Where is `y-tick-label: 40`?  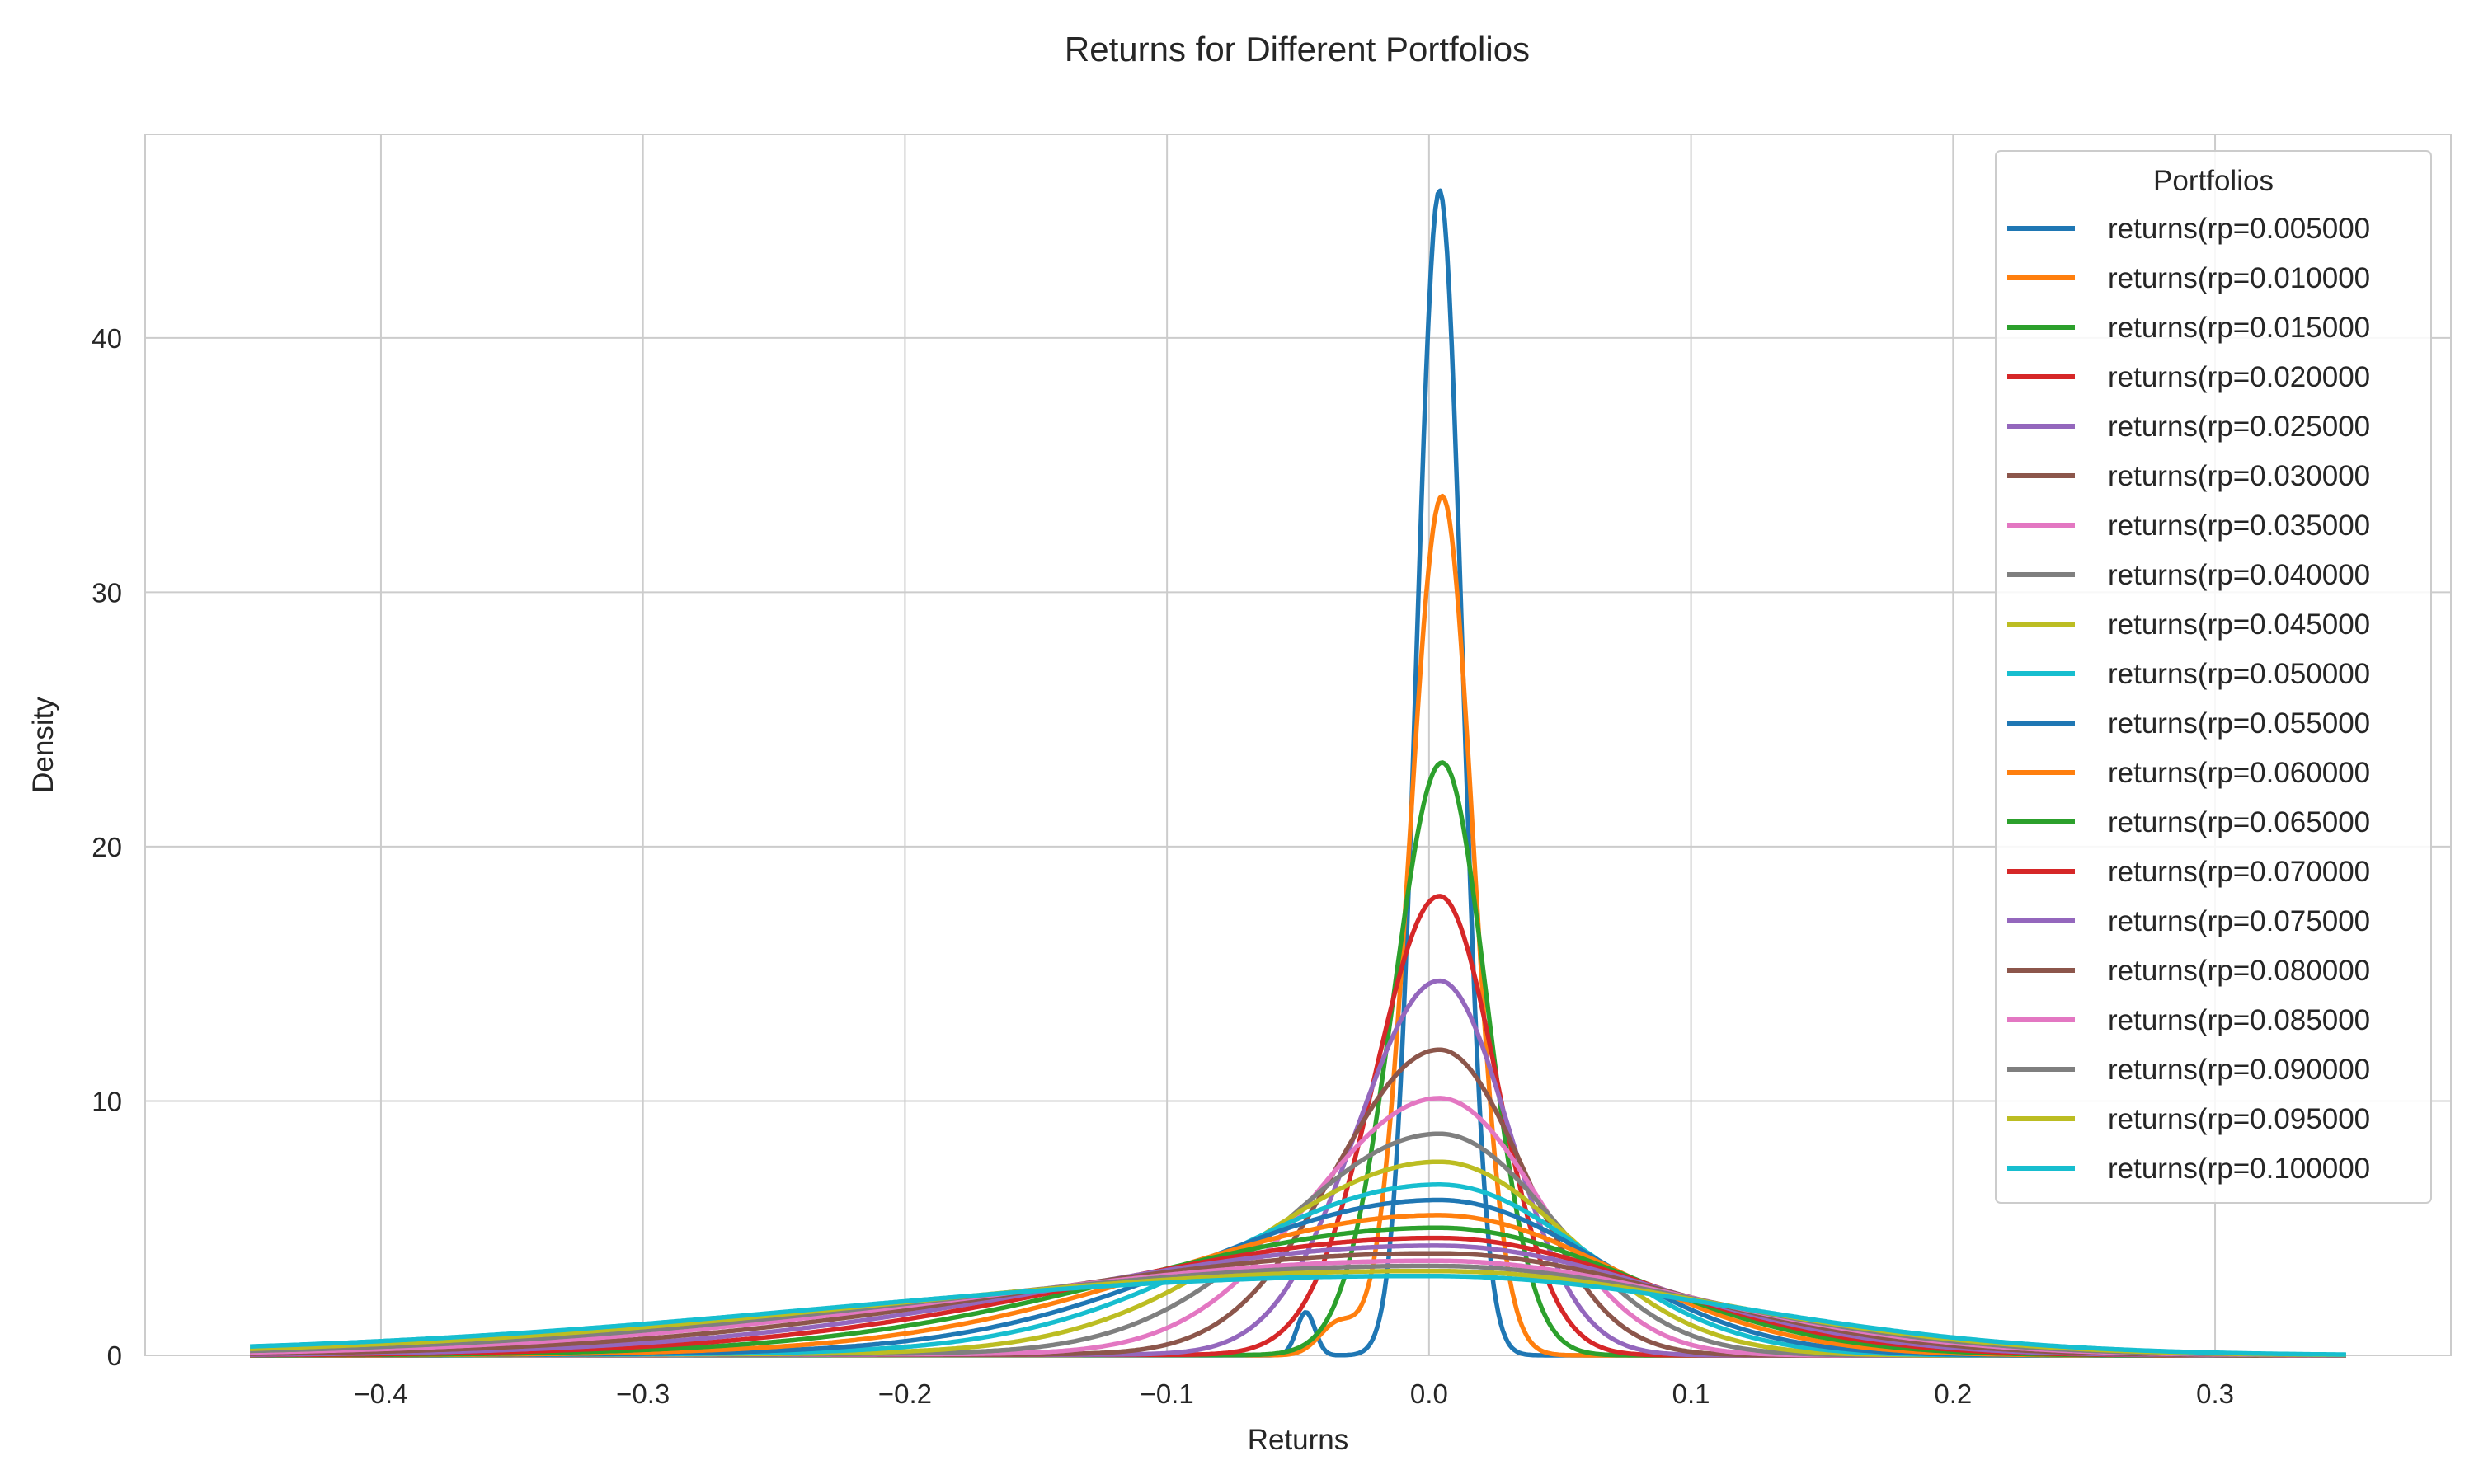
y-tick-label: 40 is located at coordinates (107, 338).